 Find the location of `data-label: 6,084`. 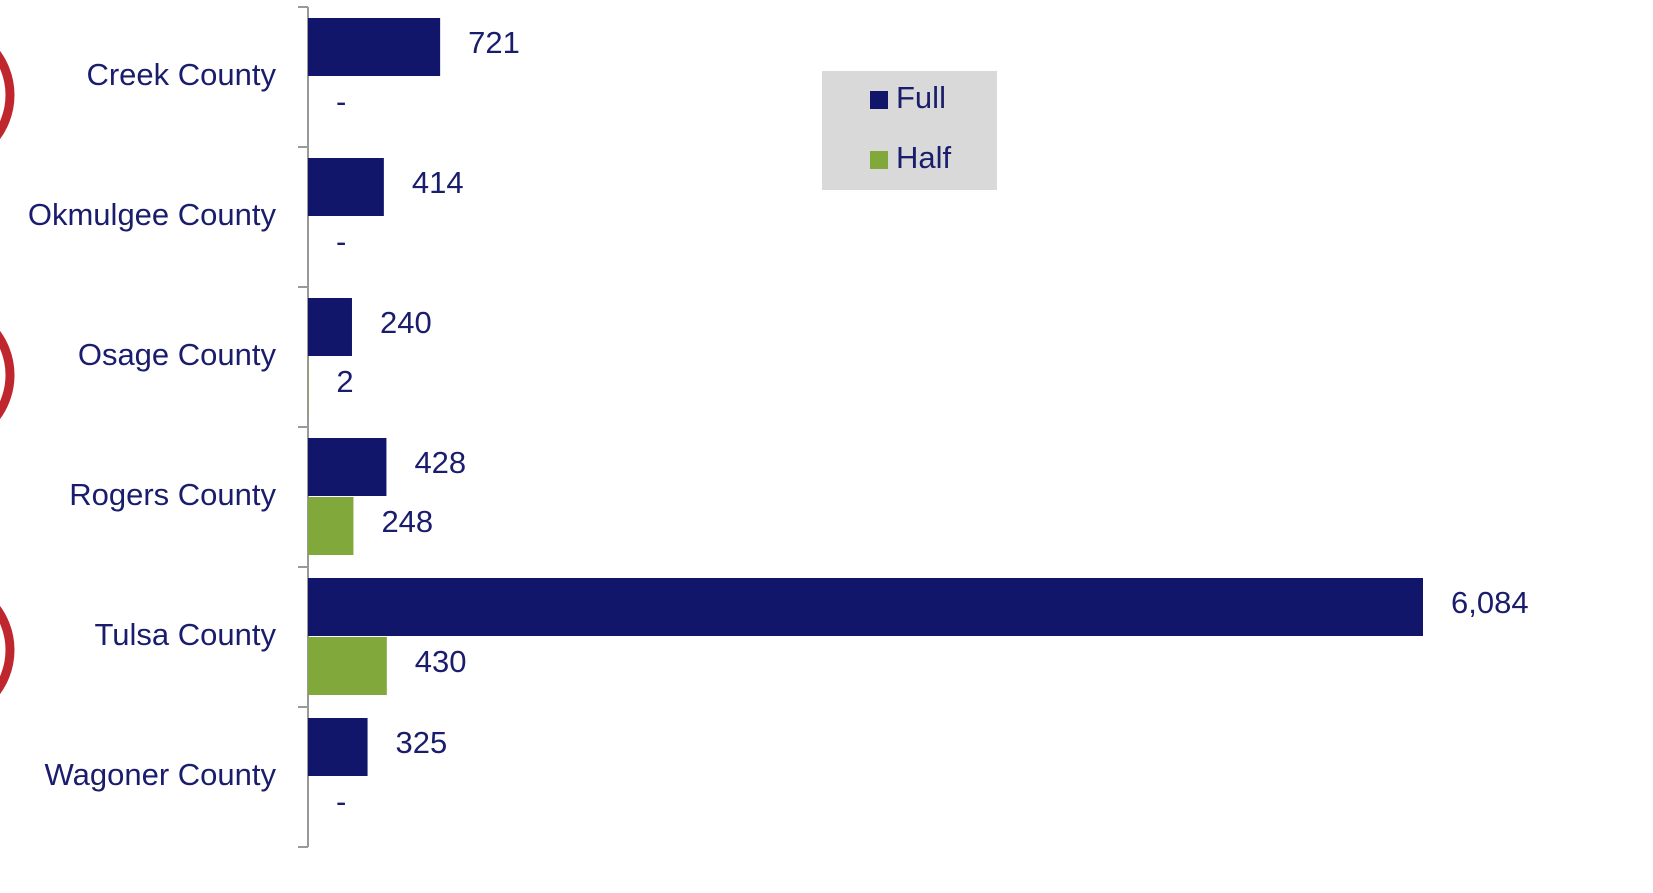

data-label: 6,084 is located at coordinates (1490, 602).